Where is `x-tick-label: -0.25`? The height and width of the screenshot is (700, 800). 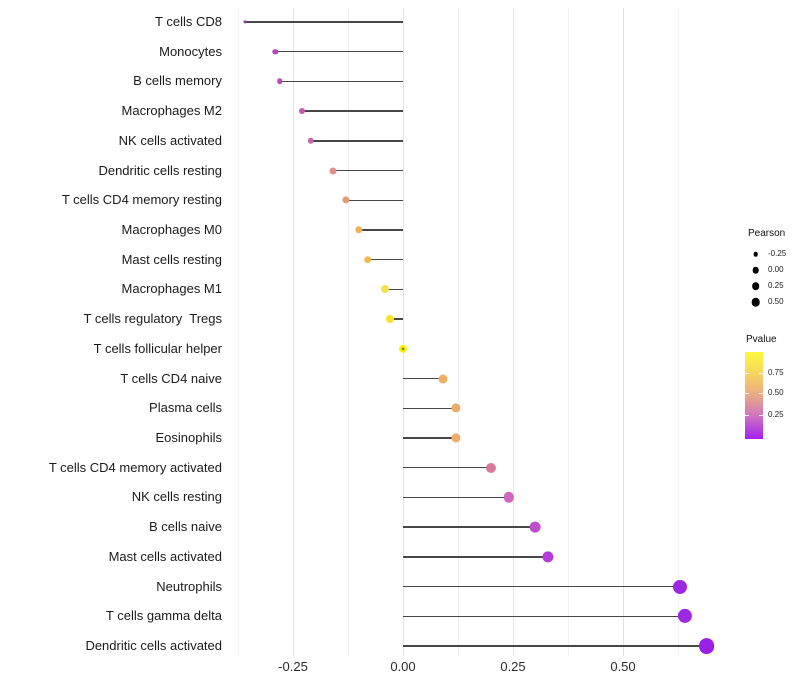
x-tick-label: -0.25 is located at coordinates (293, 666).